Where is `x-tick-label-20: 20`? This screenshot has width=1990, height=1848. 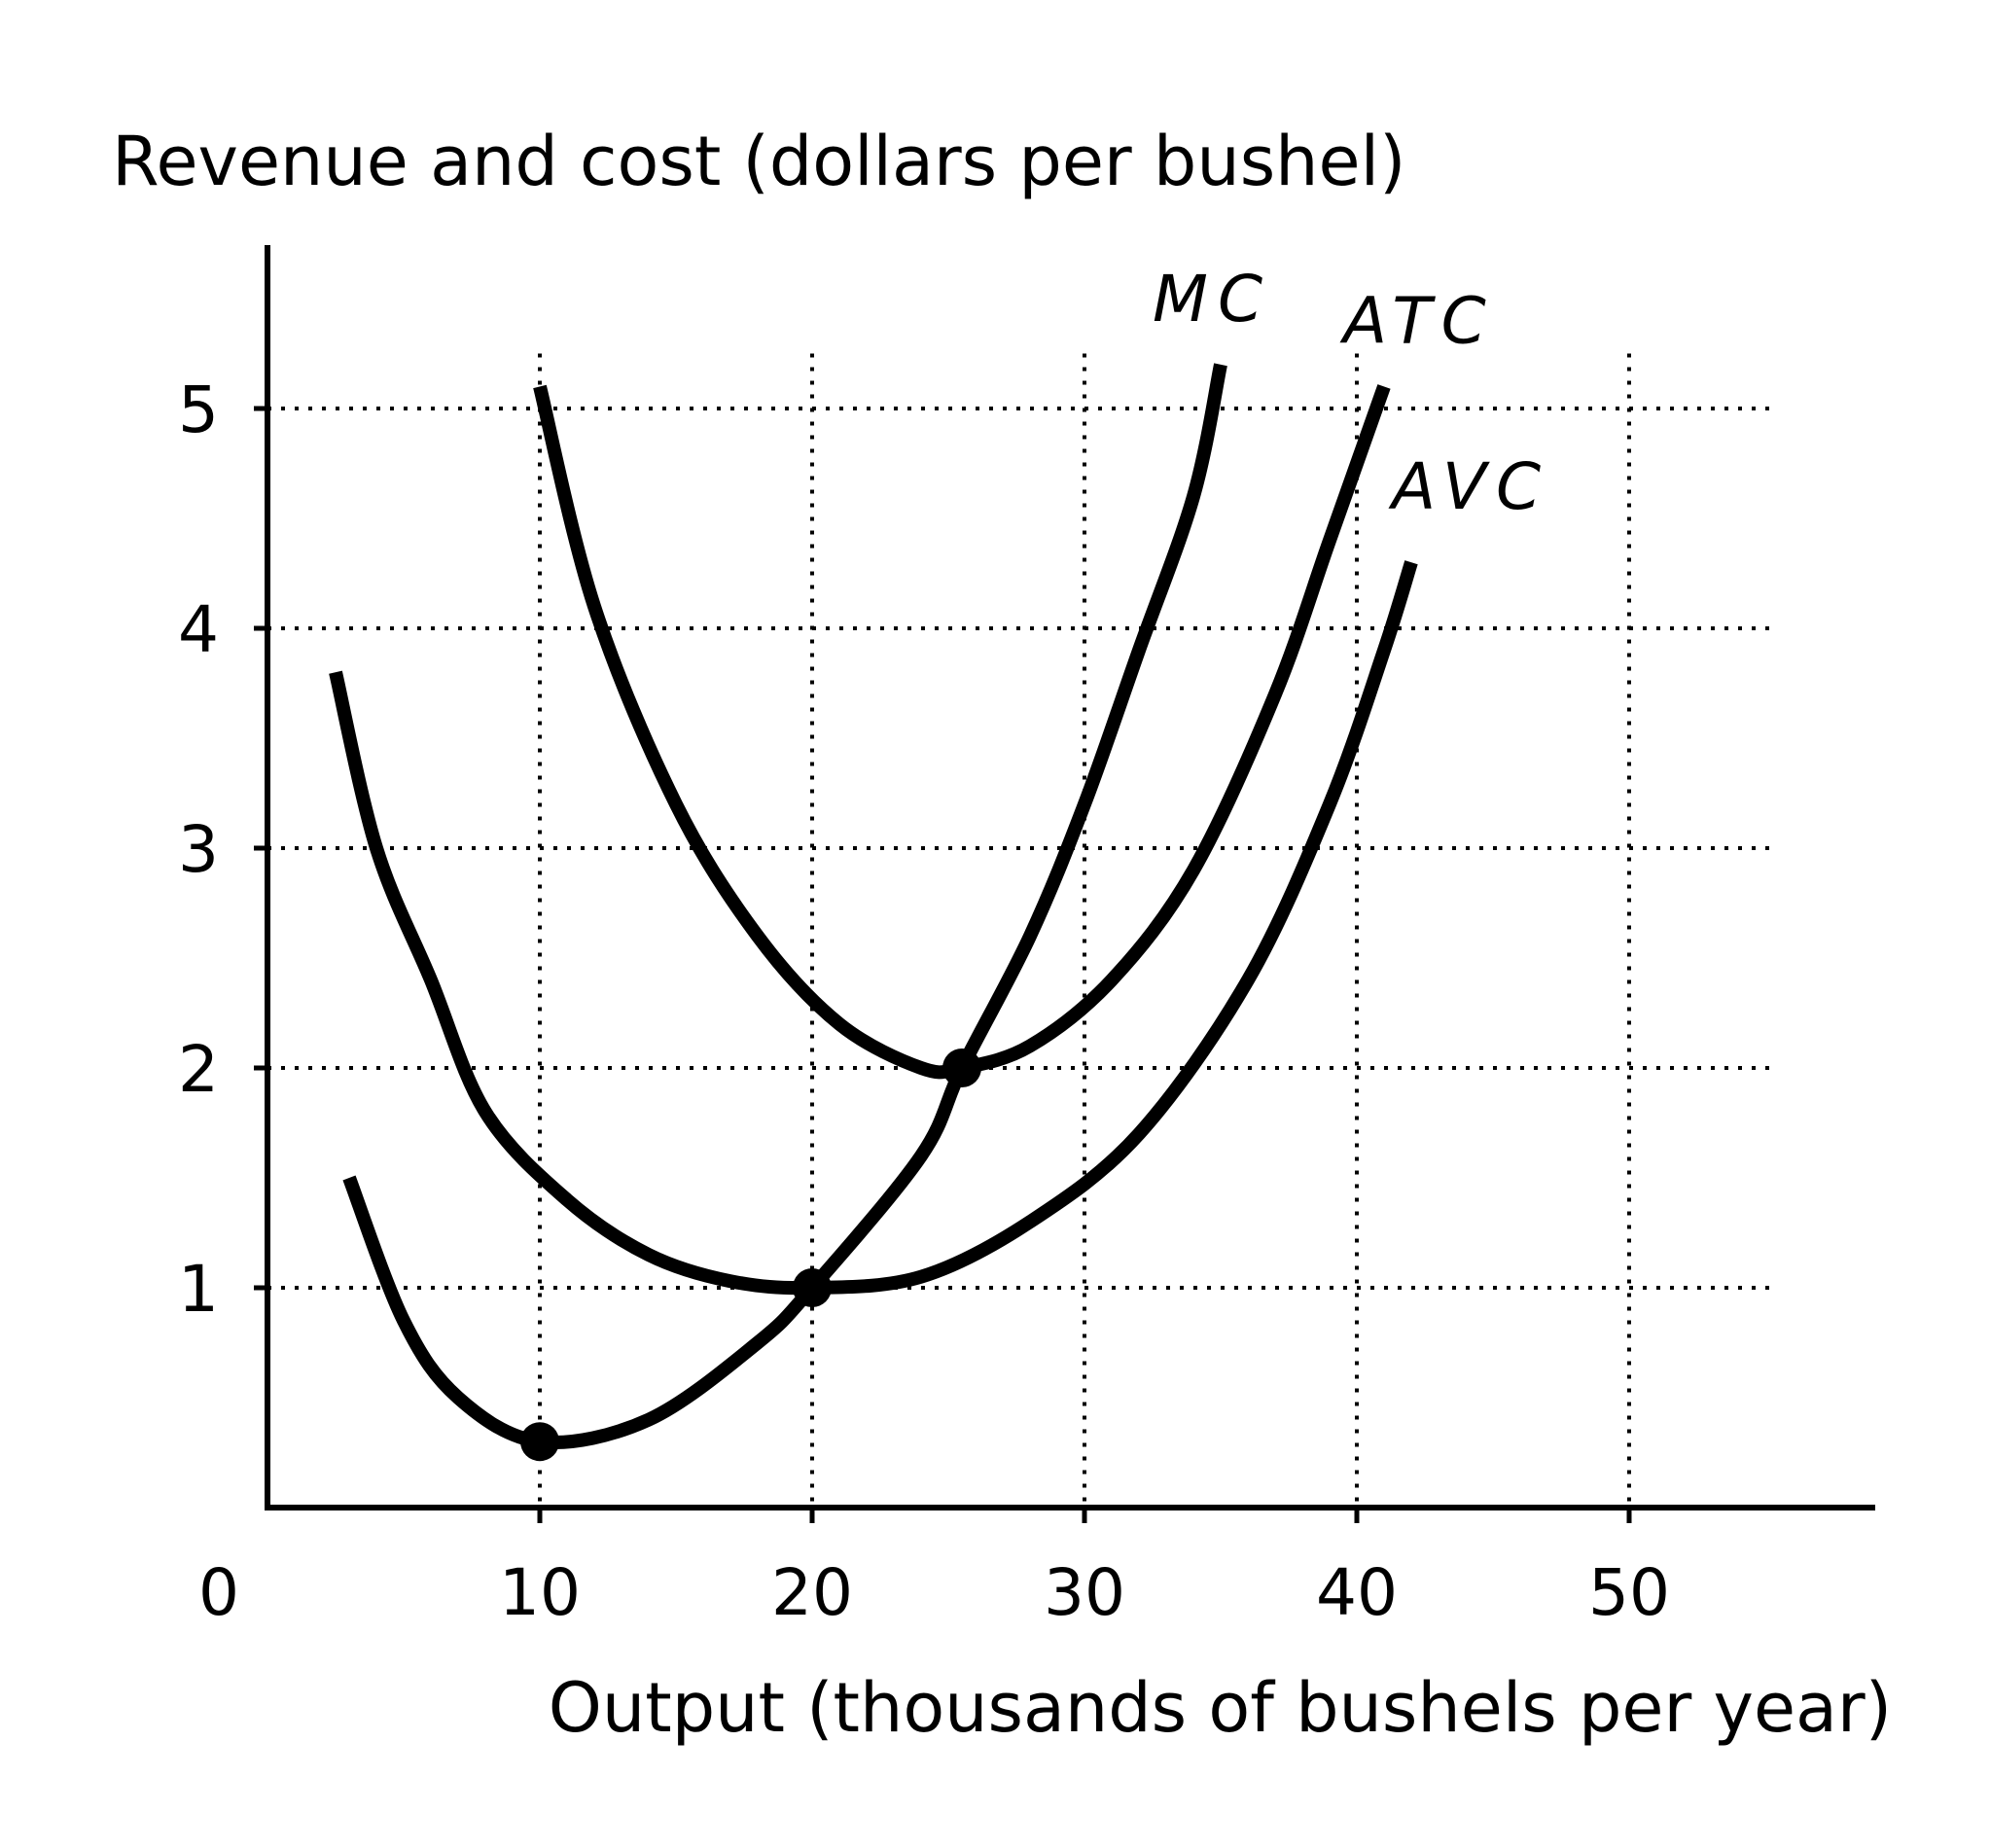 x-tick-label-20: 20 is located at coordinates (812, 1593).